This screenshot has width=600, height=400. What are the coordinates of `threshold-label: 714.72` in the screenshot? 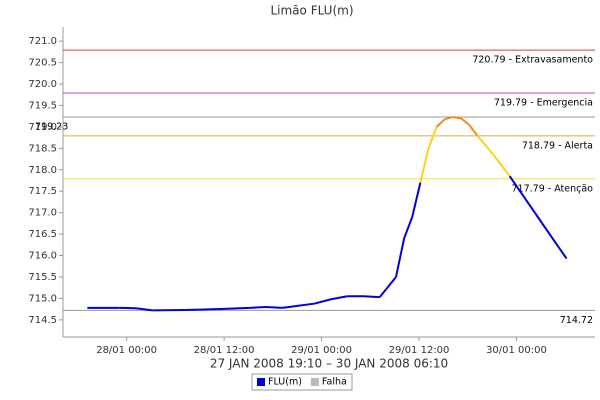 It's located at (576, 320).